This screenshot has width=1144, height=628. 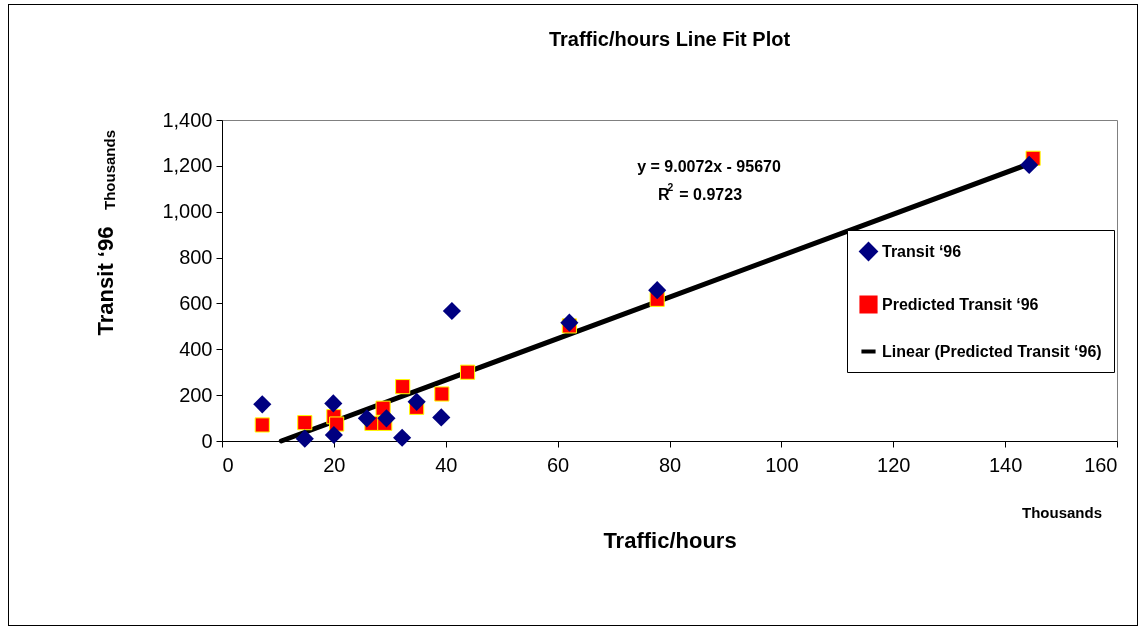 What do you see at coordinates (782, 464) in the screenshot?
I see `x-tick-label: 100` at bounding box center [782, 464].